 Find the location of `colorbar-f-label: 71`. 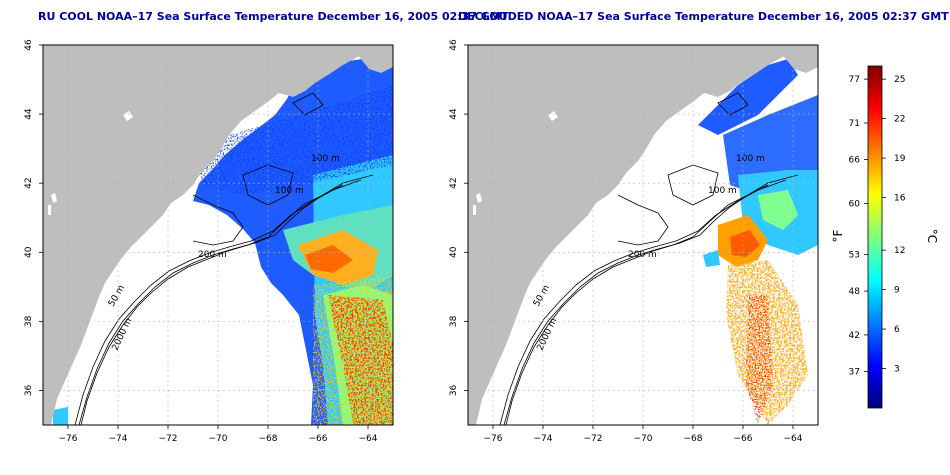

colorbar-f-label: 71 is located at coordinates (854, 124).